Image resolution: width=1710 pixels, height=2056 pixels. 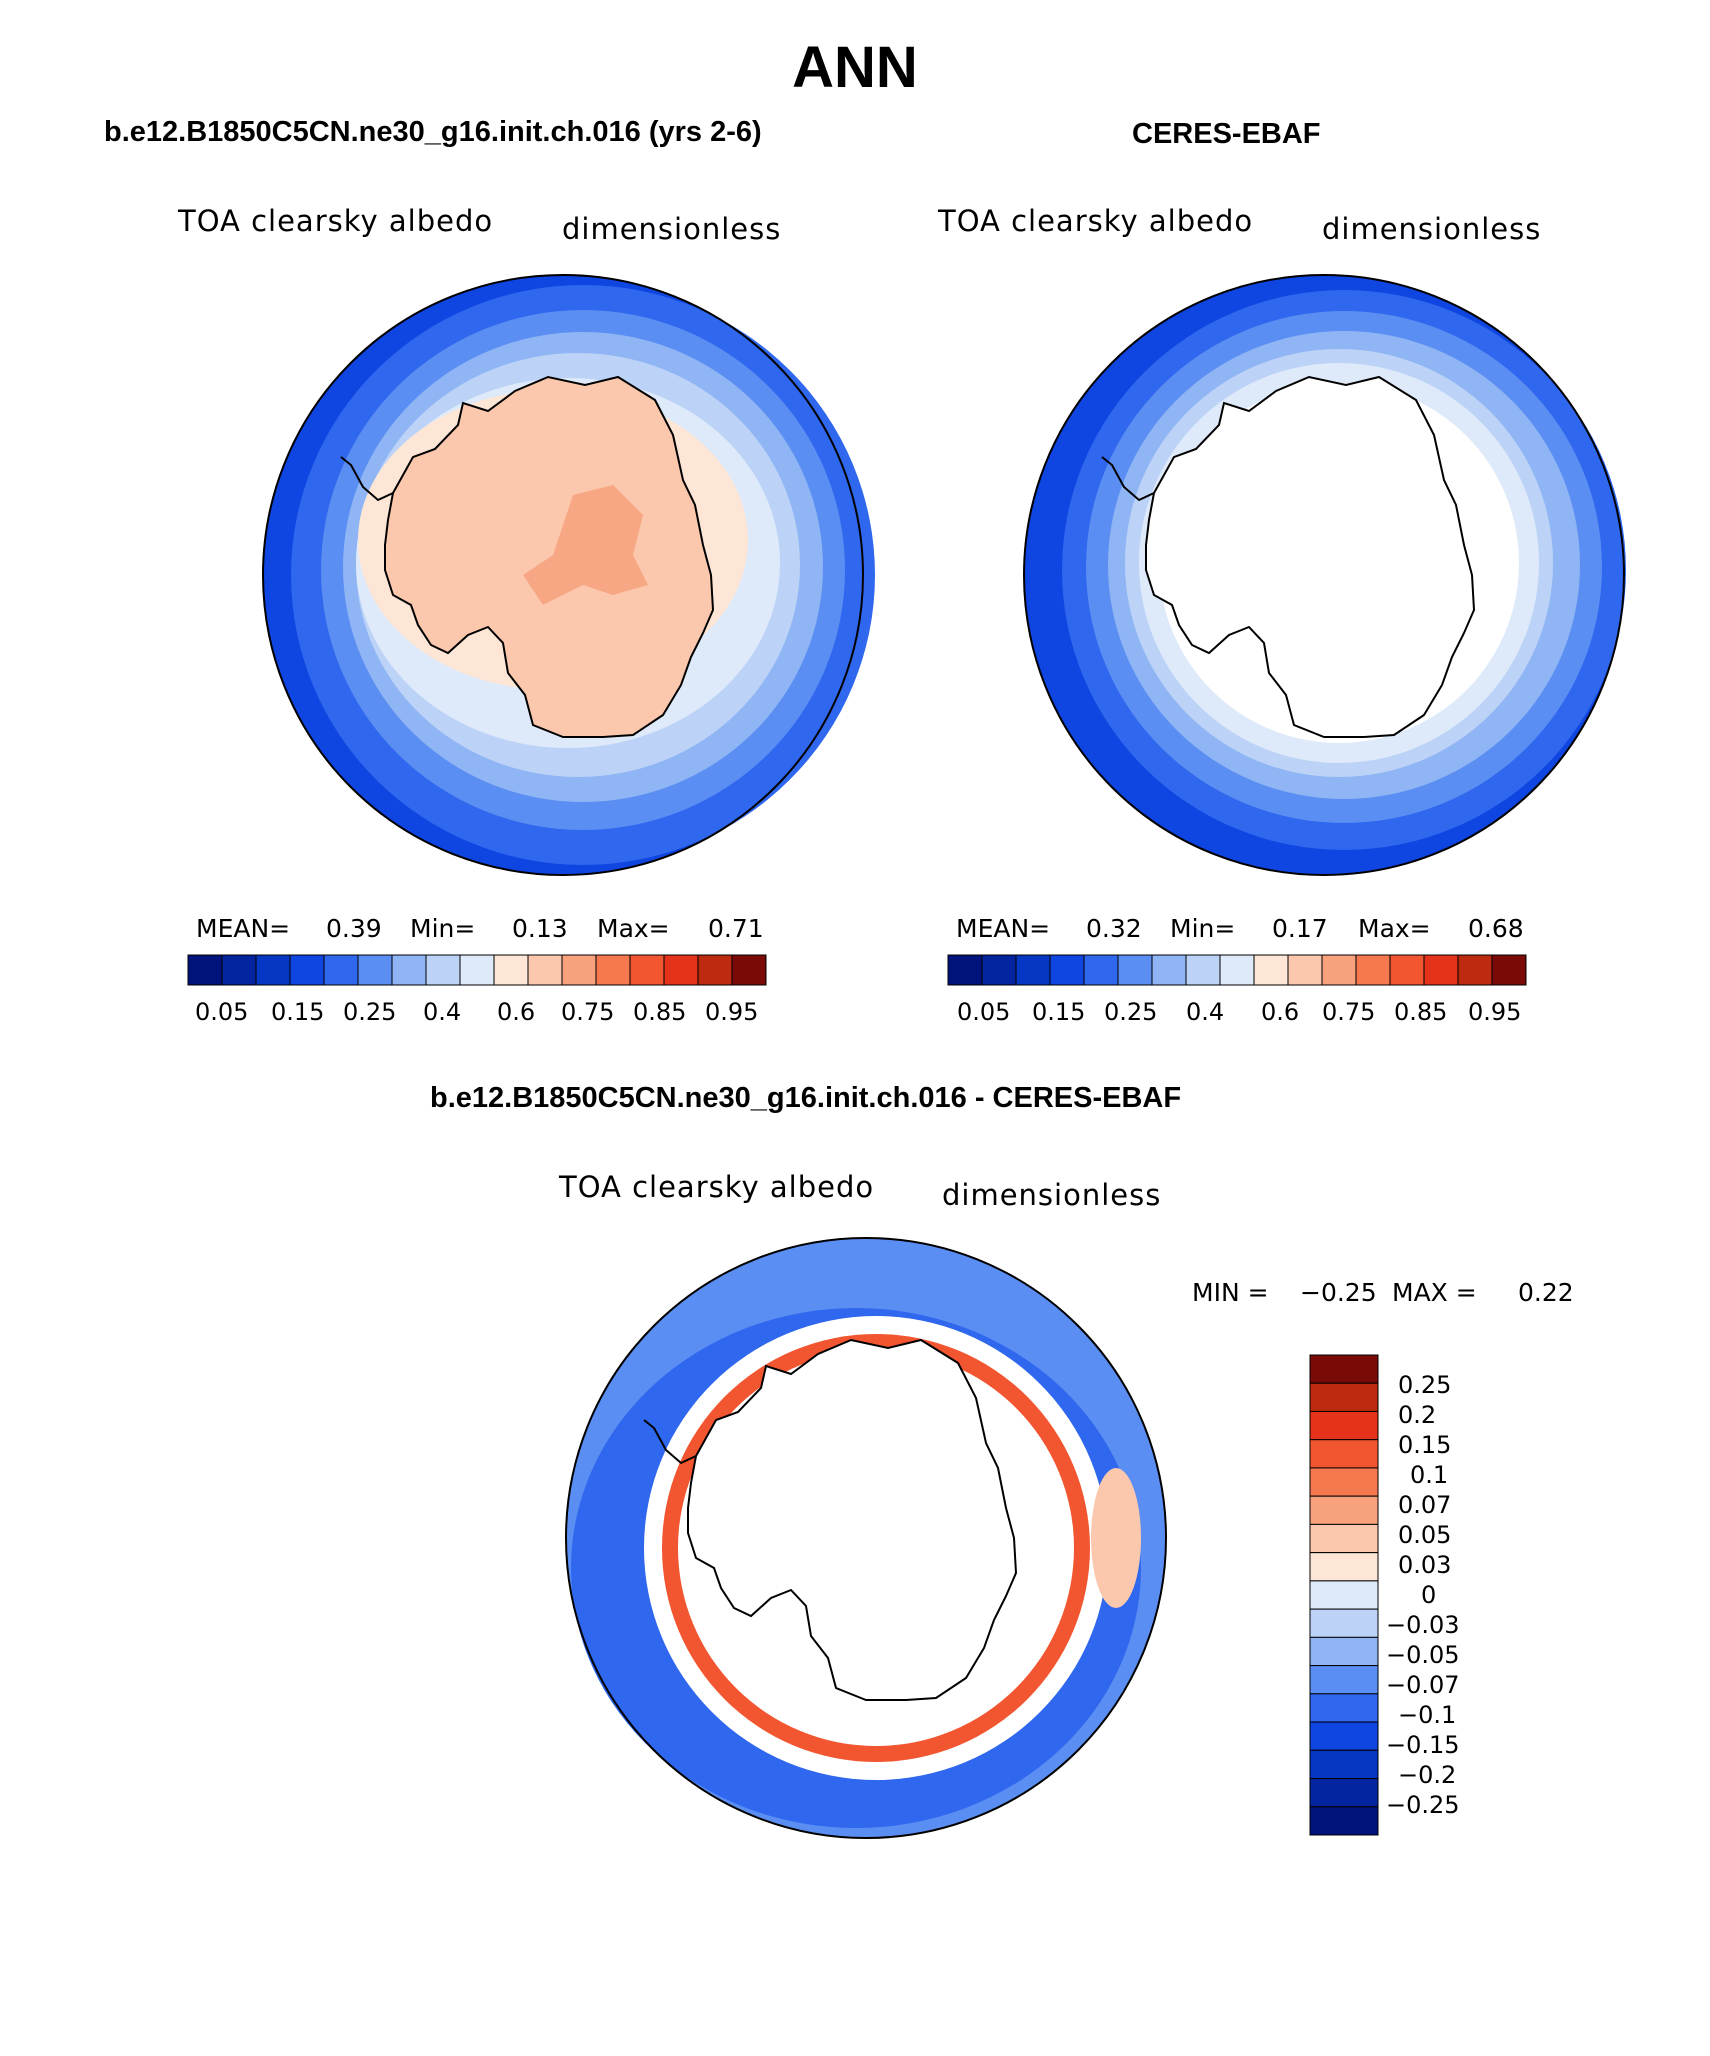 I want to click on units-label-model: dimensionless, so click(x=672, y=229).